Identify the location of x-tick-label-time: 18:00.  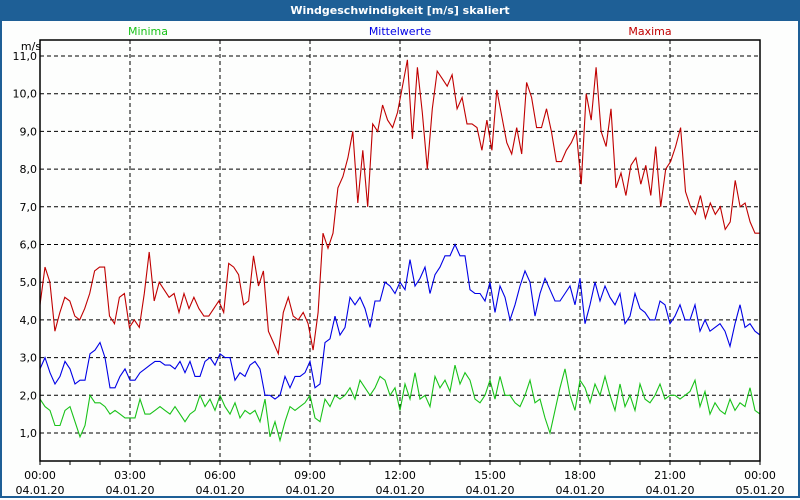
(580, 475).